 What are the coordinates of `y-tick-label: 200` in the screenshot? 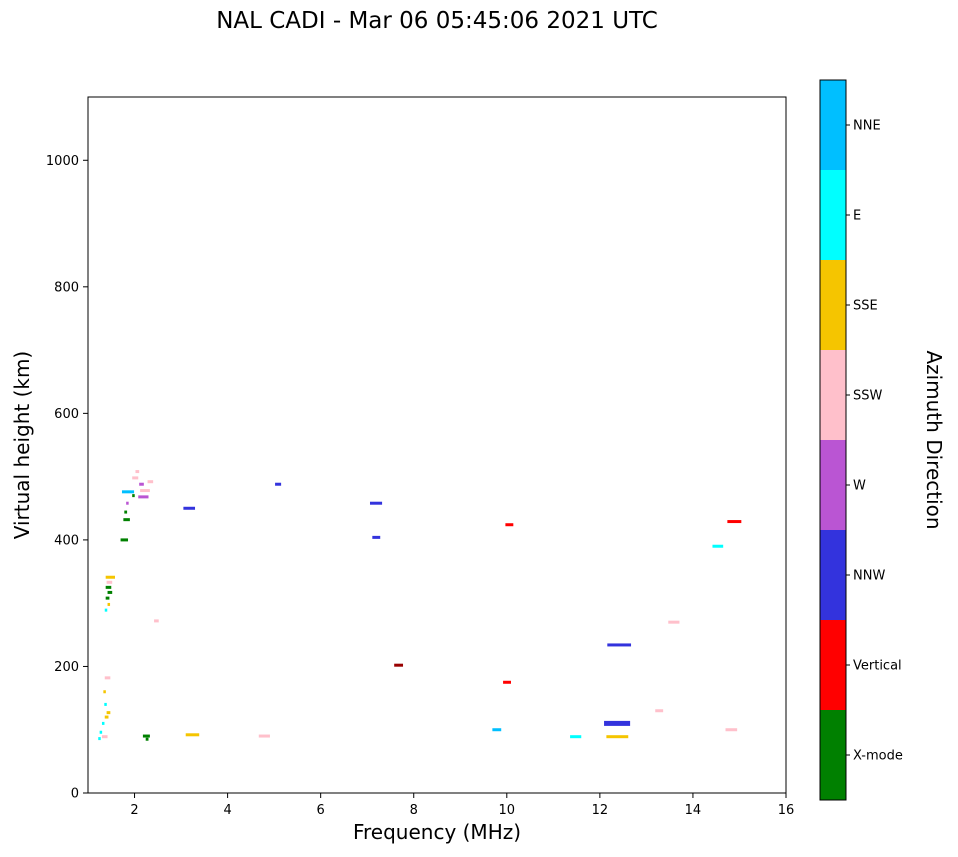 It's located at (66, 667).